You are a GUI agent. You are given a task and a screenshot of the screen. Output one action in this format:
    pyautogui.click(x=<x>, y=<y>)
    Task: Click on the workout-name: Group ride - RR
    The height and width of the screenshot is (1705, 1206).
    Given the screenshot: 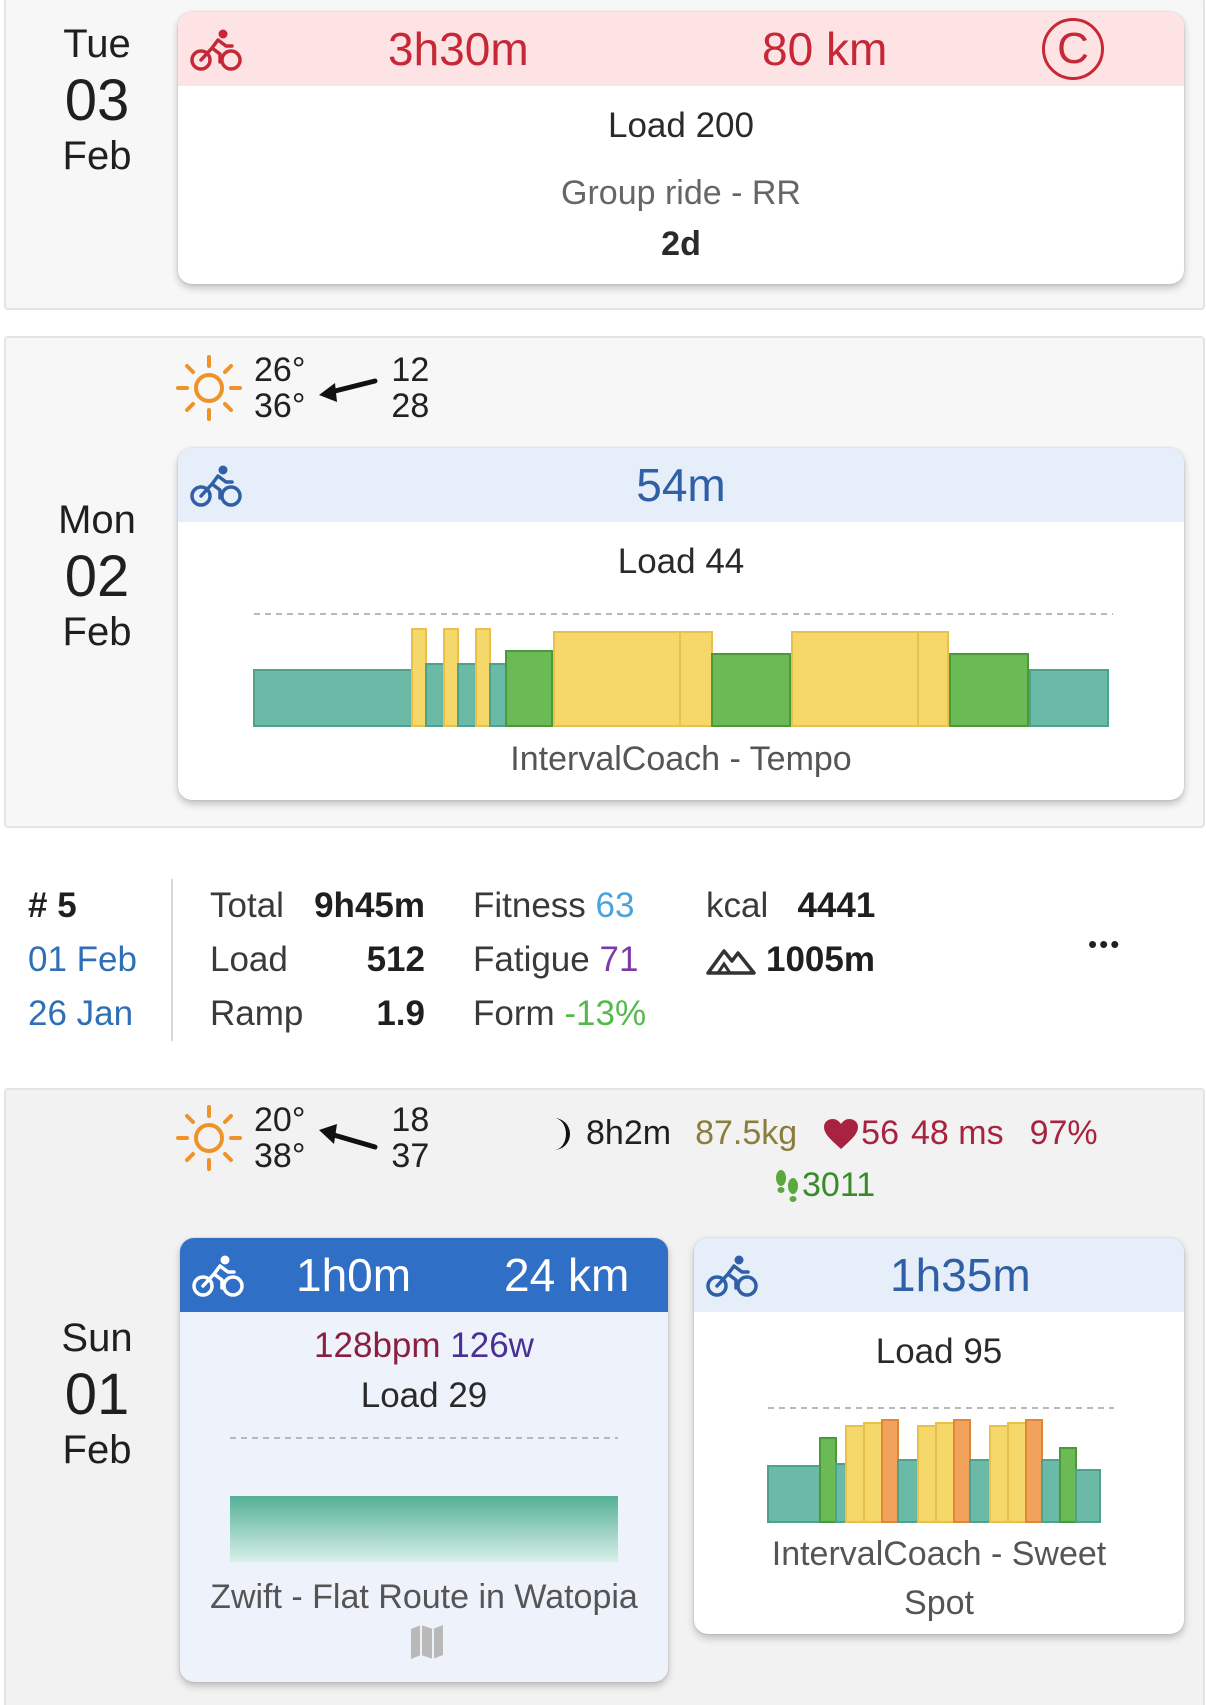 What is the action you would take?
    pyautogui.click(x=681, y=193)
    